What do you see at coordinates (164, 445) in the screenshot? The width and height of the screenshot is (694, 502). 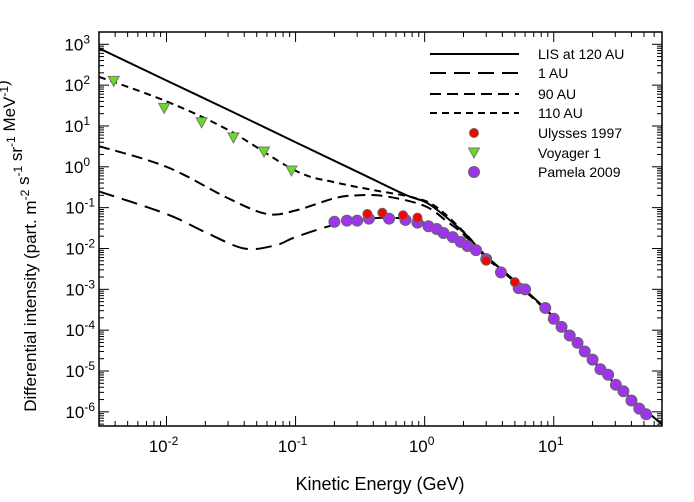 I see `x-tick-label: 10⁻²` at bounding box center [164, 445].